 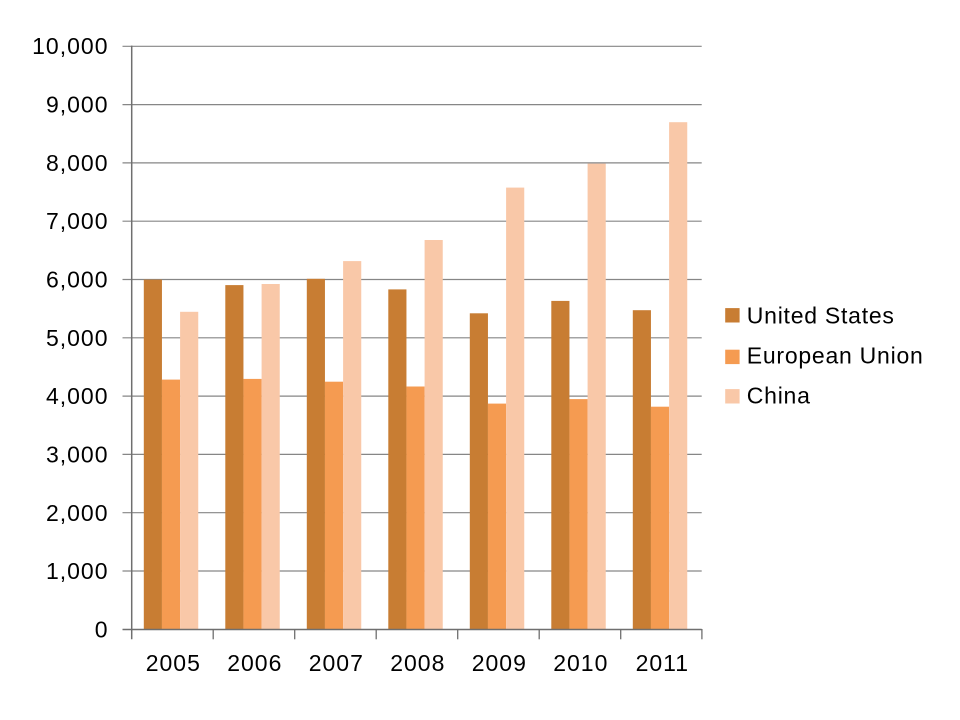 What do you see at coordinates (77, 396) in the screenshot?
I see `svg-text: 4,000` at bounding box center [77, 396].